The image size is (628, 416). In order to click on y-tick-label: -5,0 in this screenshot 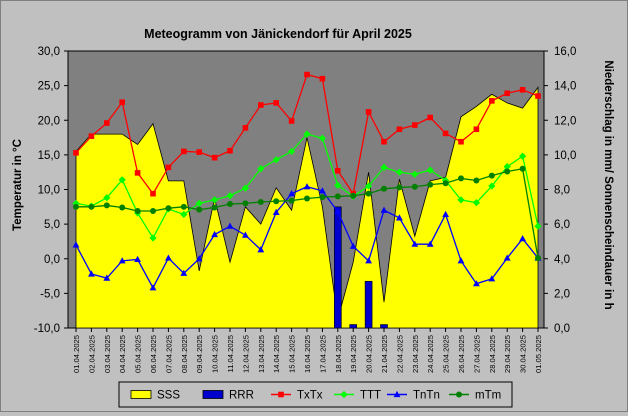, I will do `click(50, 294)`.